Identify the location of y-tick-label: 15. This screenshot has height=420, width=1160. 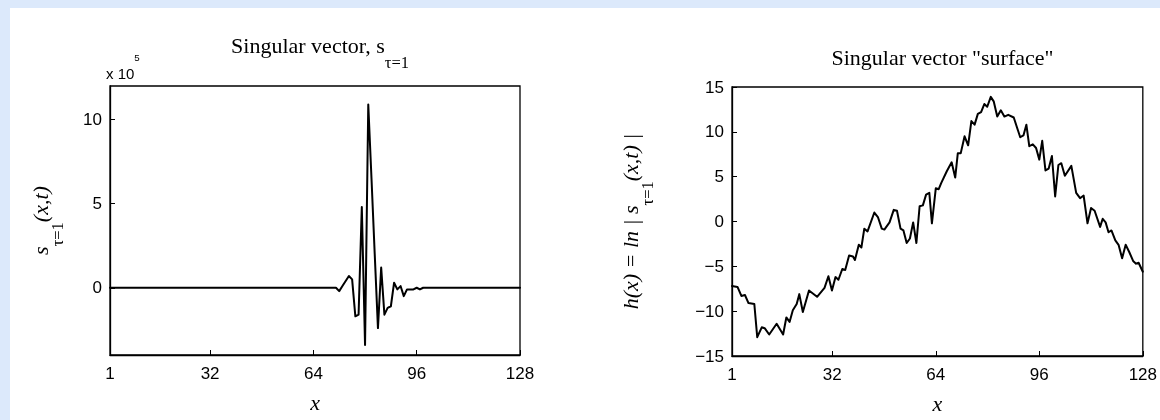
(714, 87).